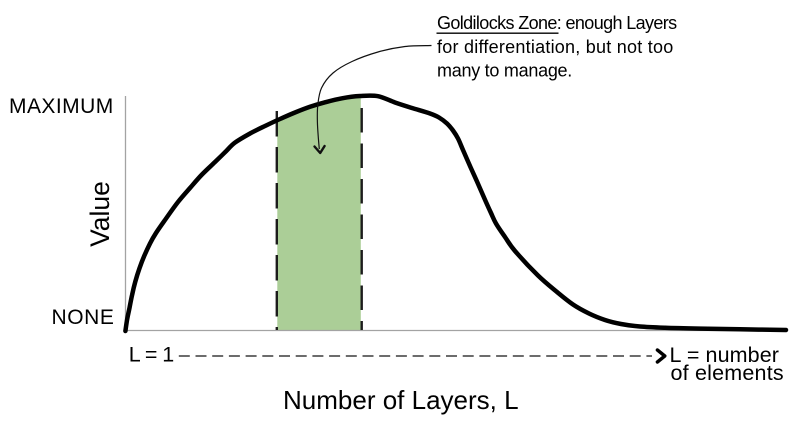 The width and height of the screenshot is (800, 426). What do you see at coordinates (725, 355) in the screenshot?
I see `svg-text: L = number` at bounding box center [725, 355].